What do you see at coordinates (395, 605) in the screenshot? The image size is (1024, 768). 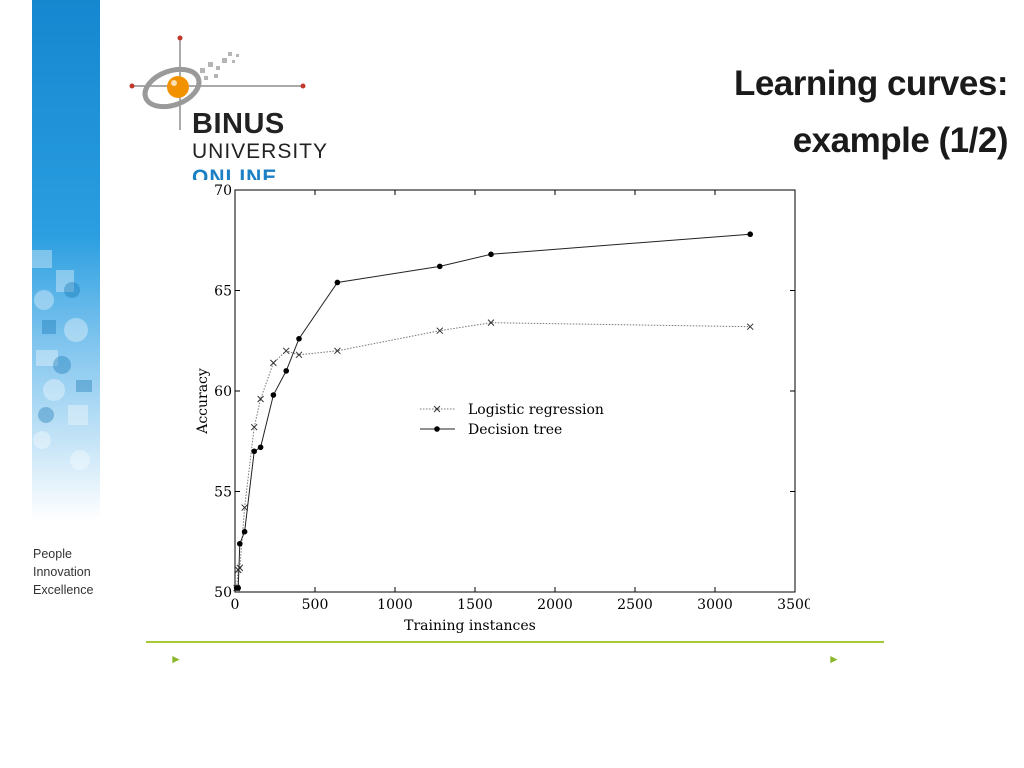 I see `x-tick-label: 1000` at bounding box center [395, 605].